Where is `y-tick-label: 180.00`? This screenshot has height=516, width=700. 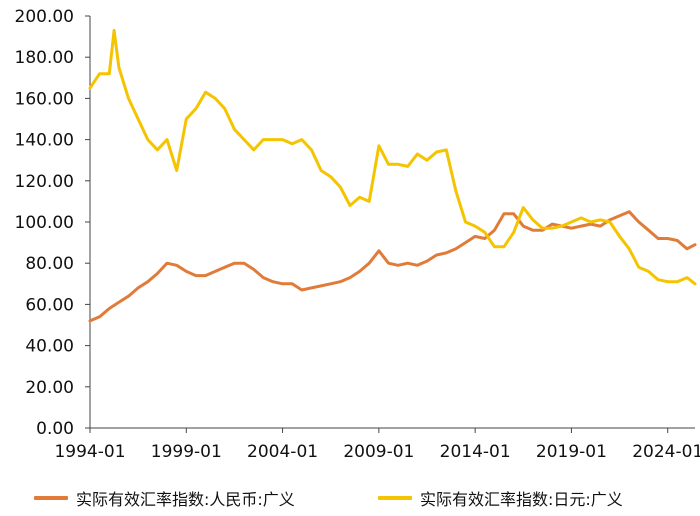
y-tick-label: 180.00 is located at coordinates (44, 58).